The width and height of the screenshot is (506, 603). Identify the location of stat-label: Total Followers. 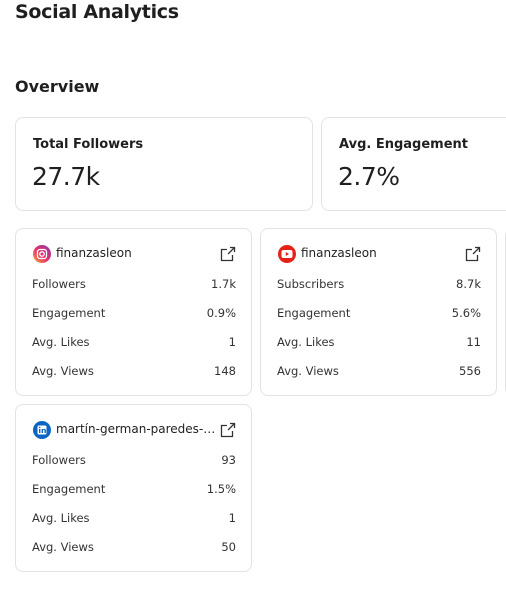
(88, 144).